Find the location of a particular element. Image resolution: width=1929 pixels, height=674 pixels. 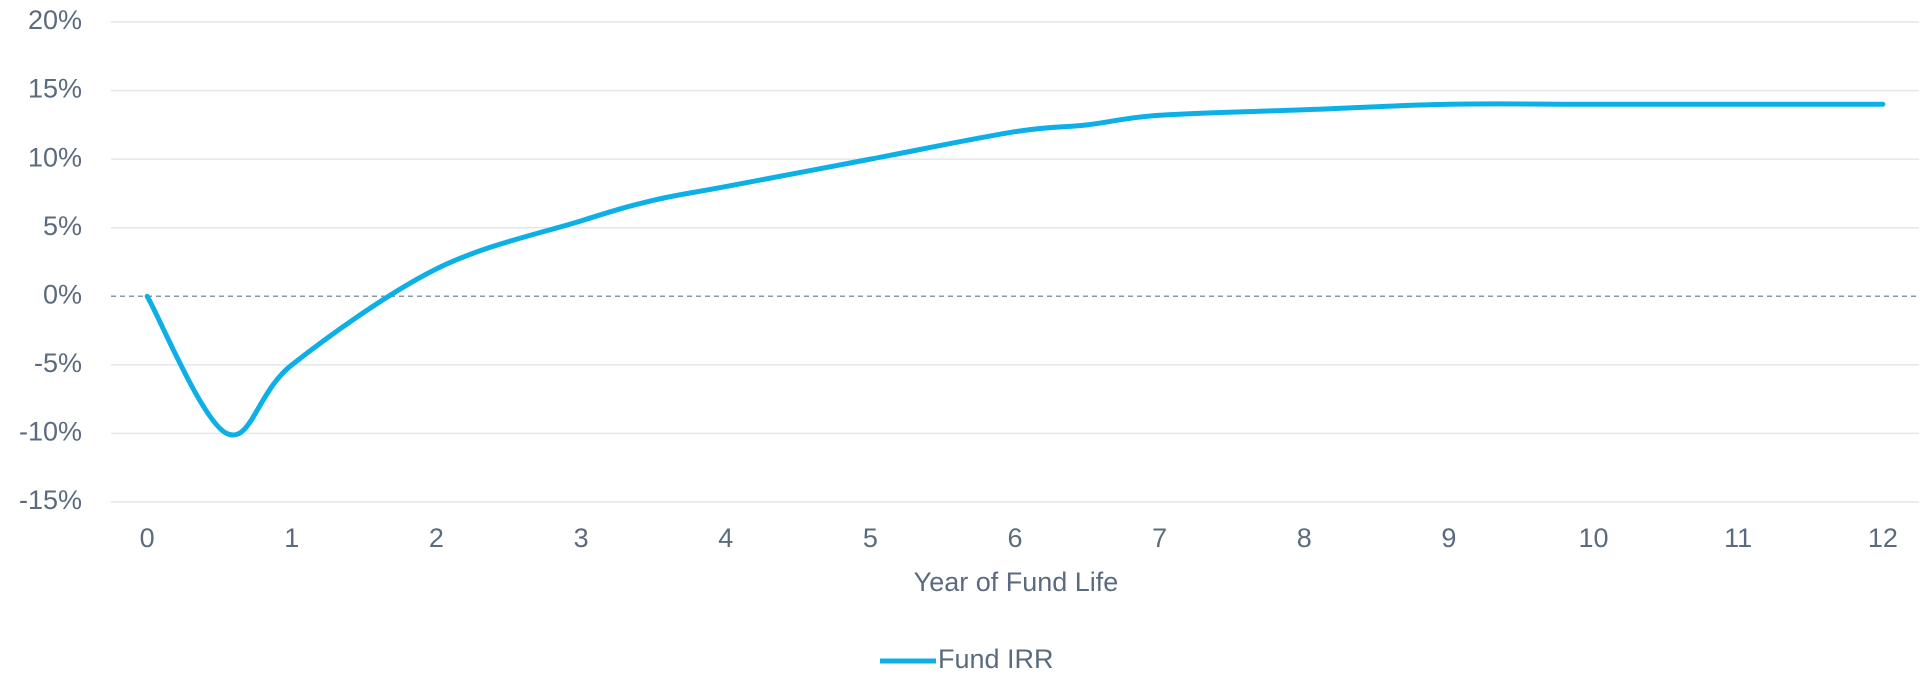

x-tick-label: 3 is located at coordinates (581, 538).